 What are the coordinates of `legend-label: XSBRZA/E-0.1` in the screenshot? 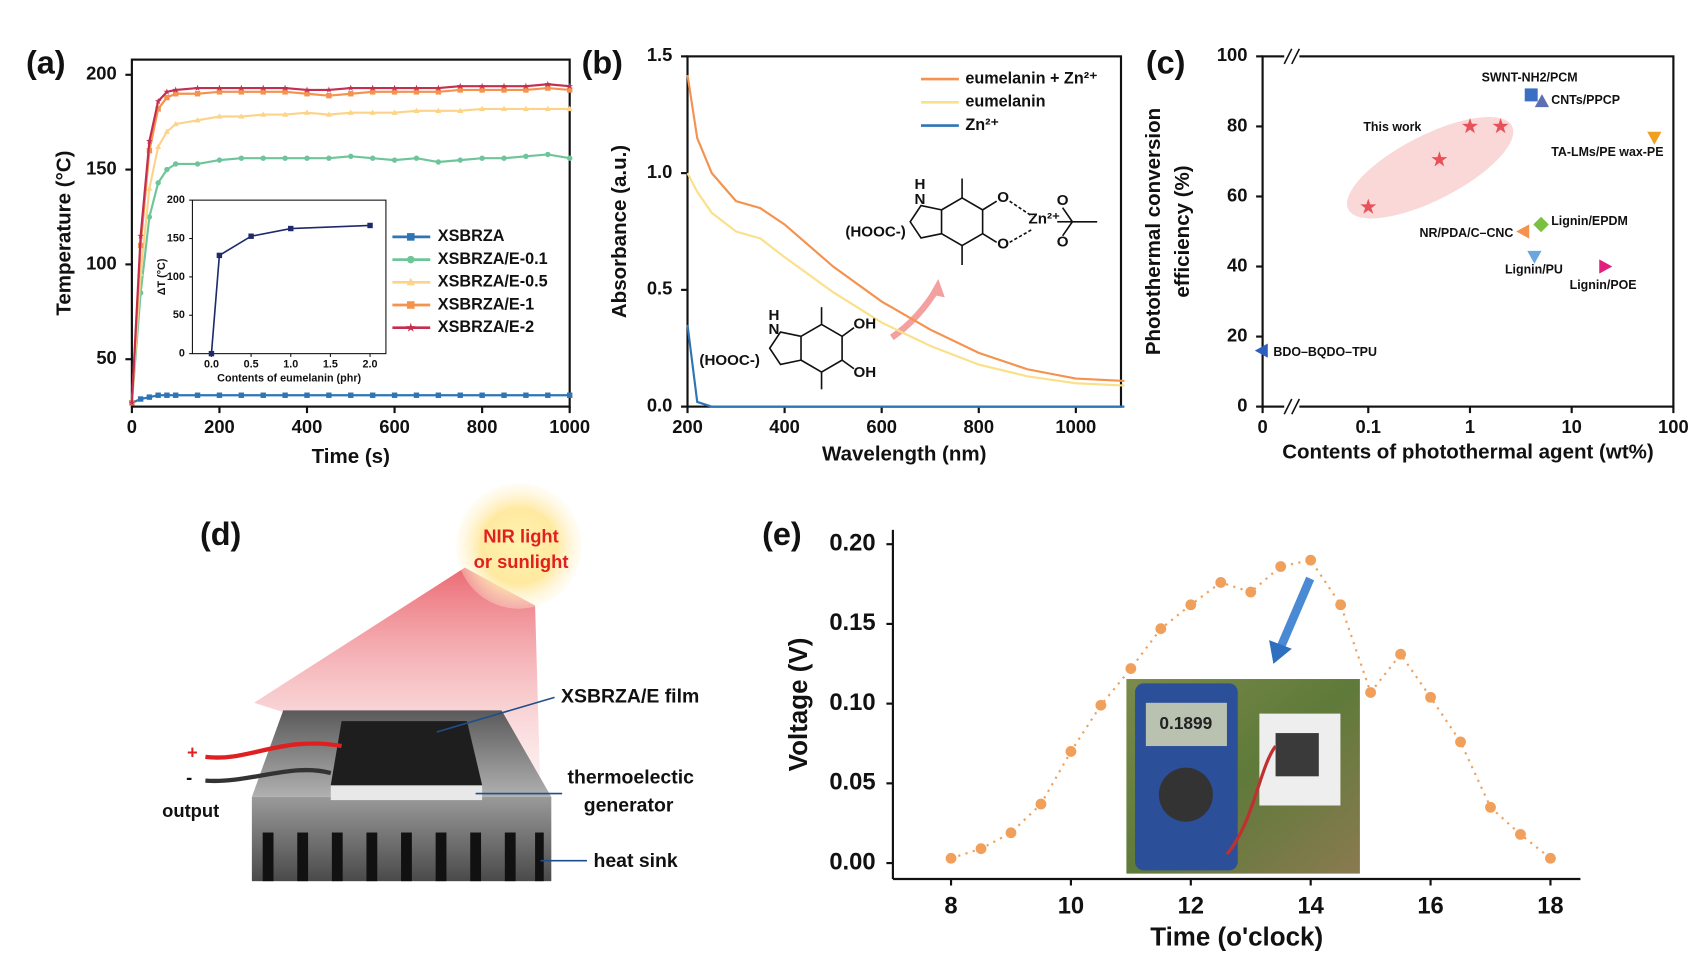 It's located at (493, 259).